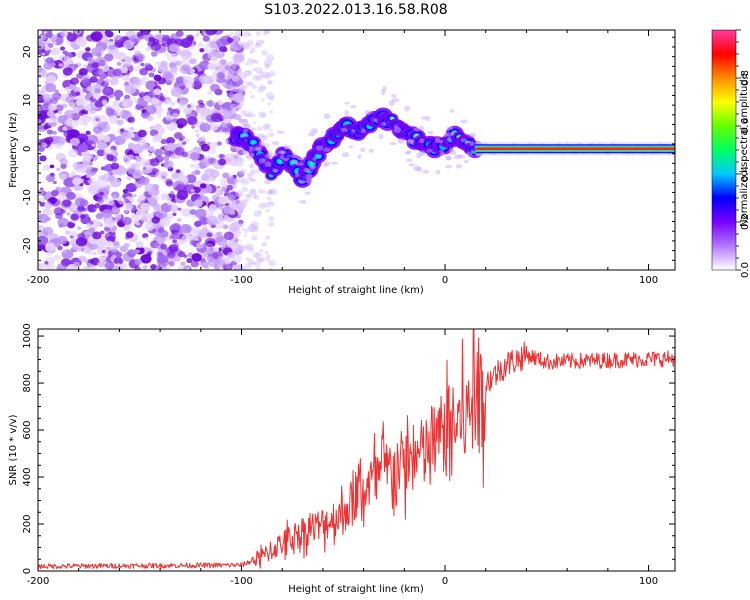  I want to click on snr-ylabel: SNR (10 * v/v), so click(13, 449).